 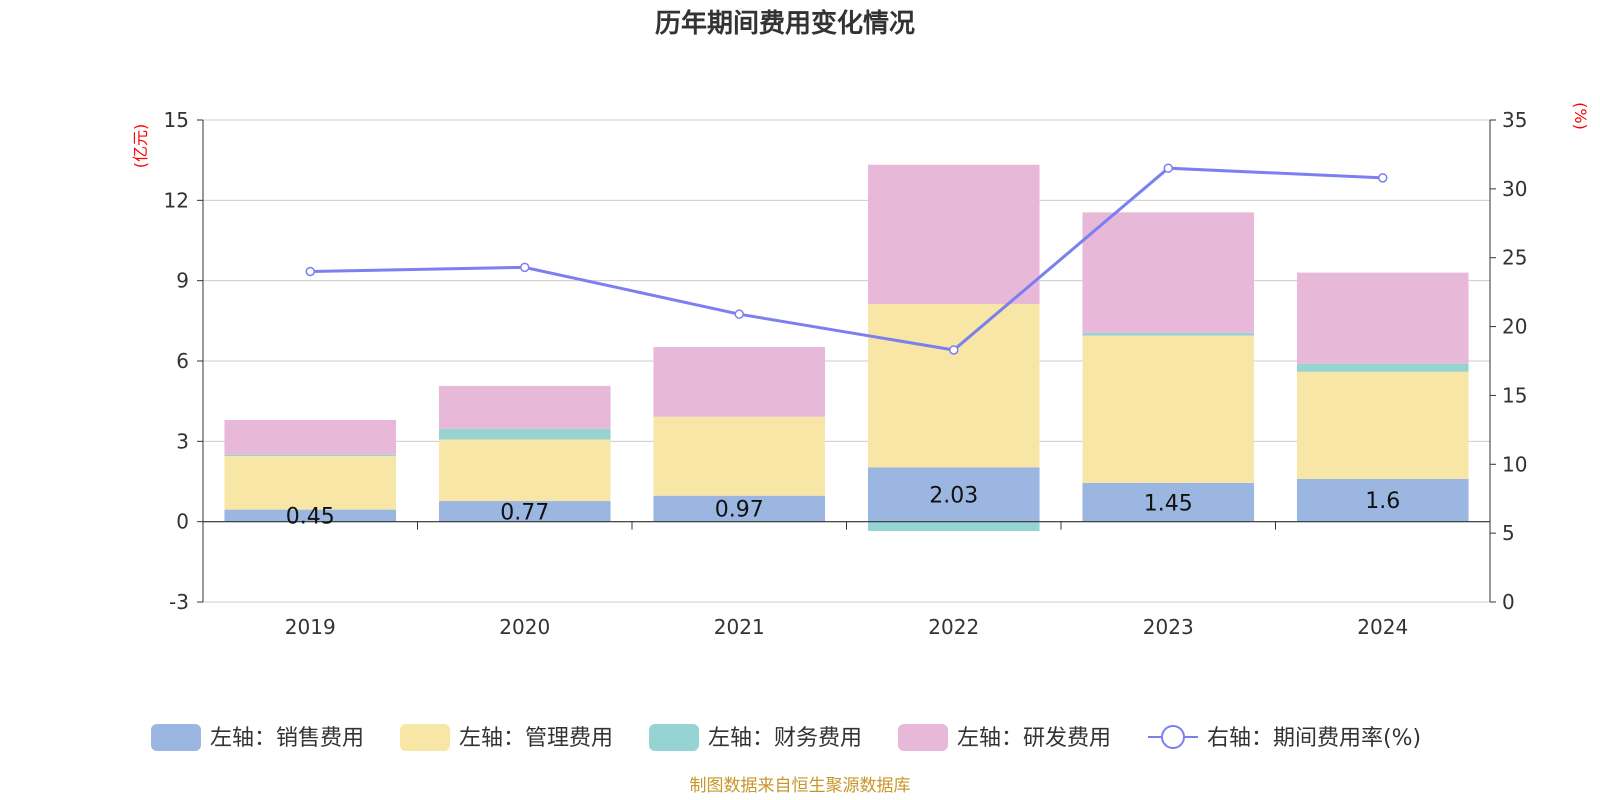 What do you see at coordinates (182, 361) in the screenshot?
I see `left-tick-label: 6` at bounding box center [182, 361].